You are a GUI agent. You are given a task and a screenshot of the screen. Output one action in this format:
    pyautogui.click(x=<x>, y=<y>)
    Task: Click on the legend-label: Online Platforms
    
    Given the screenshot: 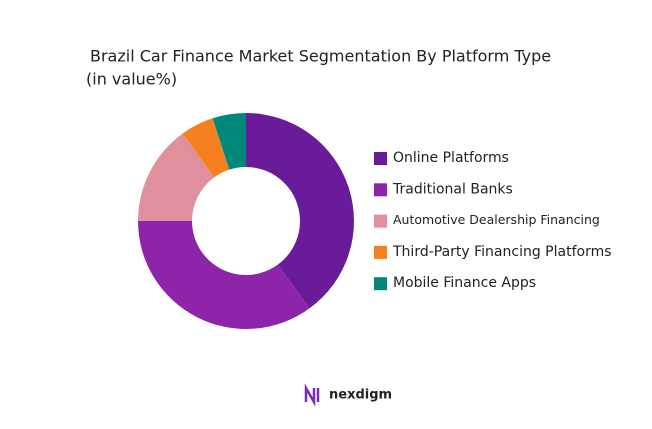 What is the action you would take?
    pyautogui.click(x=451, y=158)
    